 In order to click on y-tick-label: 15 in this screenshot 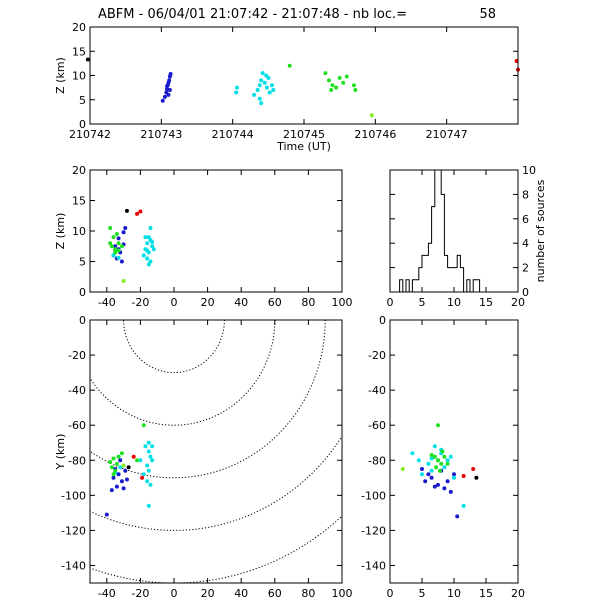, I will do `click(79, 201)`.